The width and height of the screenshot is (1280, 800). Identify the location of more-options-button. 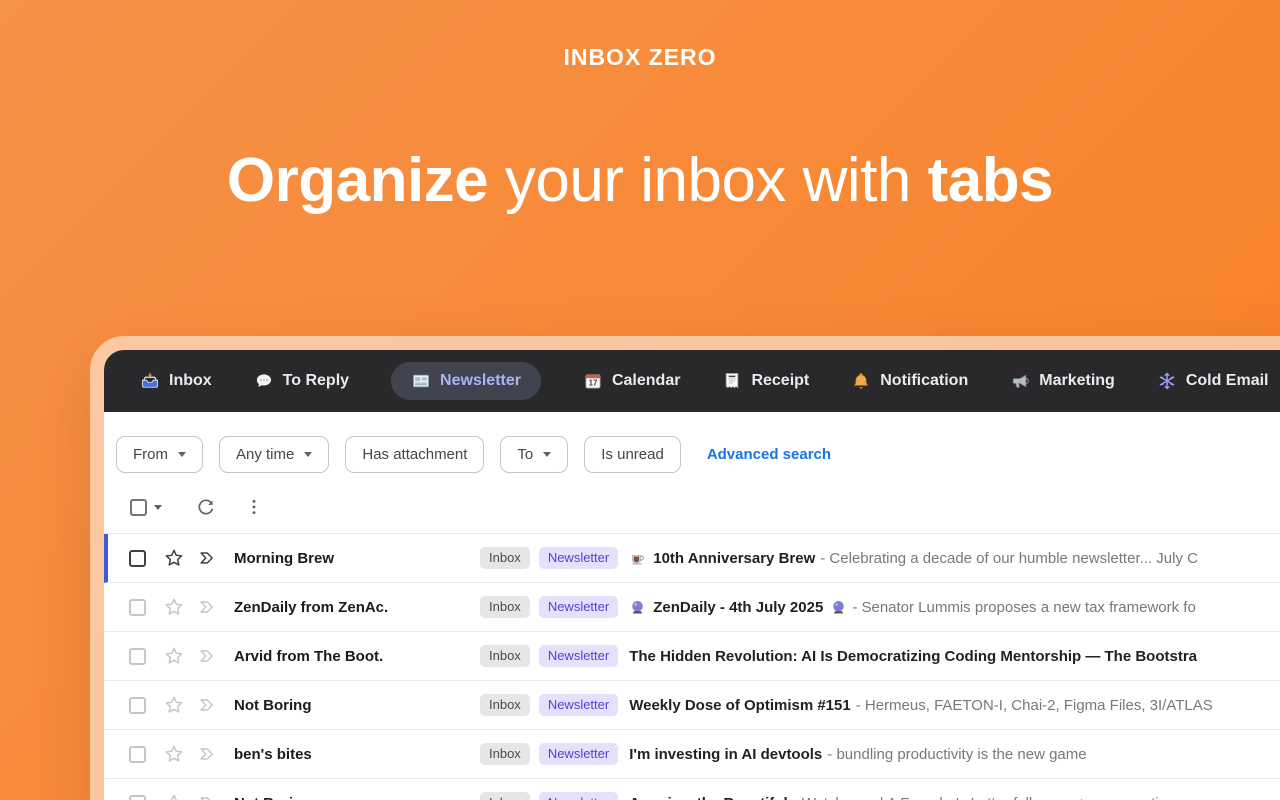
(254, 507).